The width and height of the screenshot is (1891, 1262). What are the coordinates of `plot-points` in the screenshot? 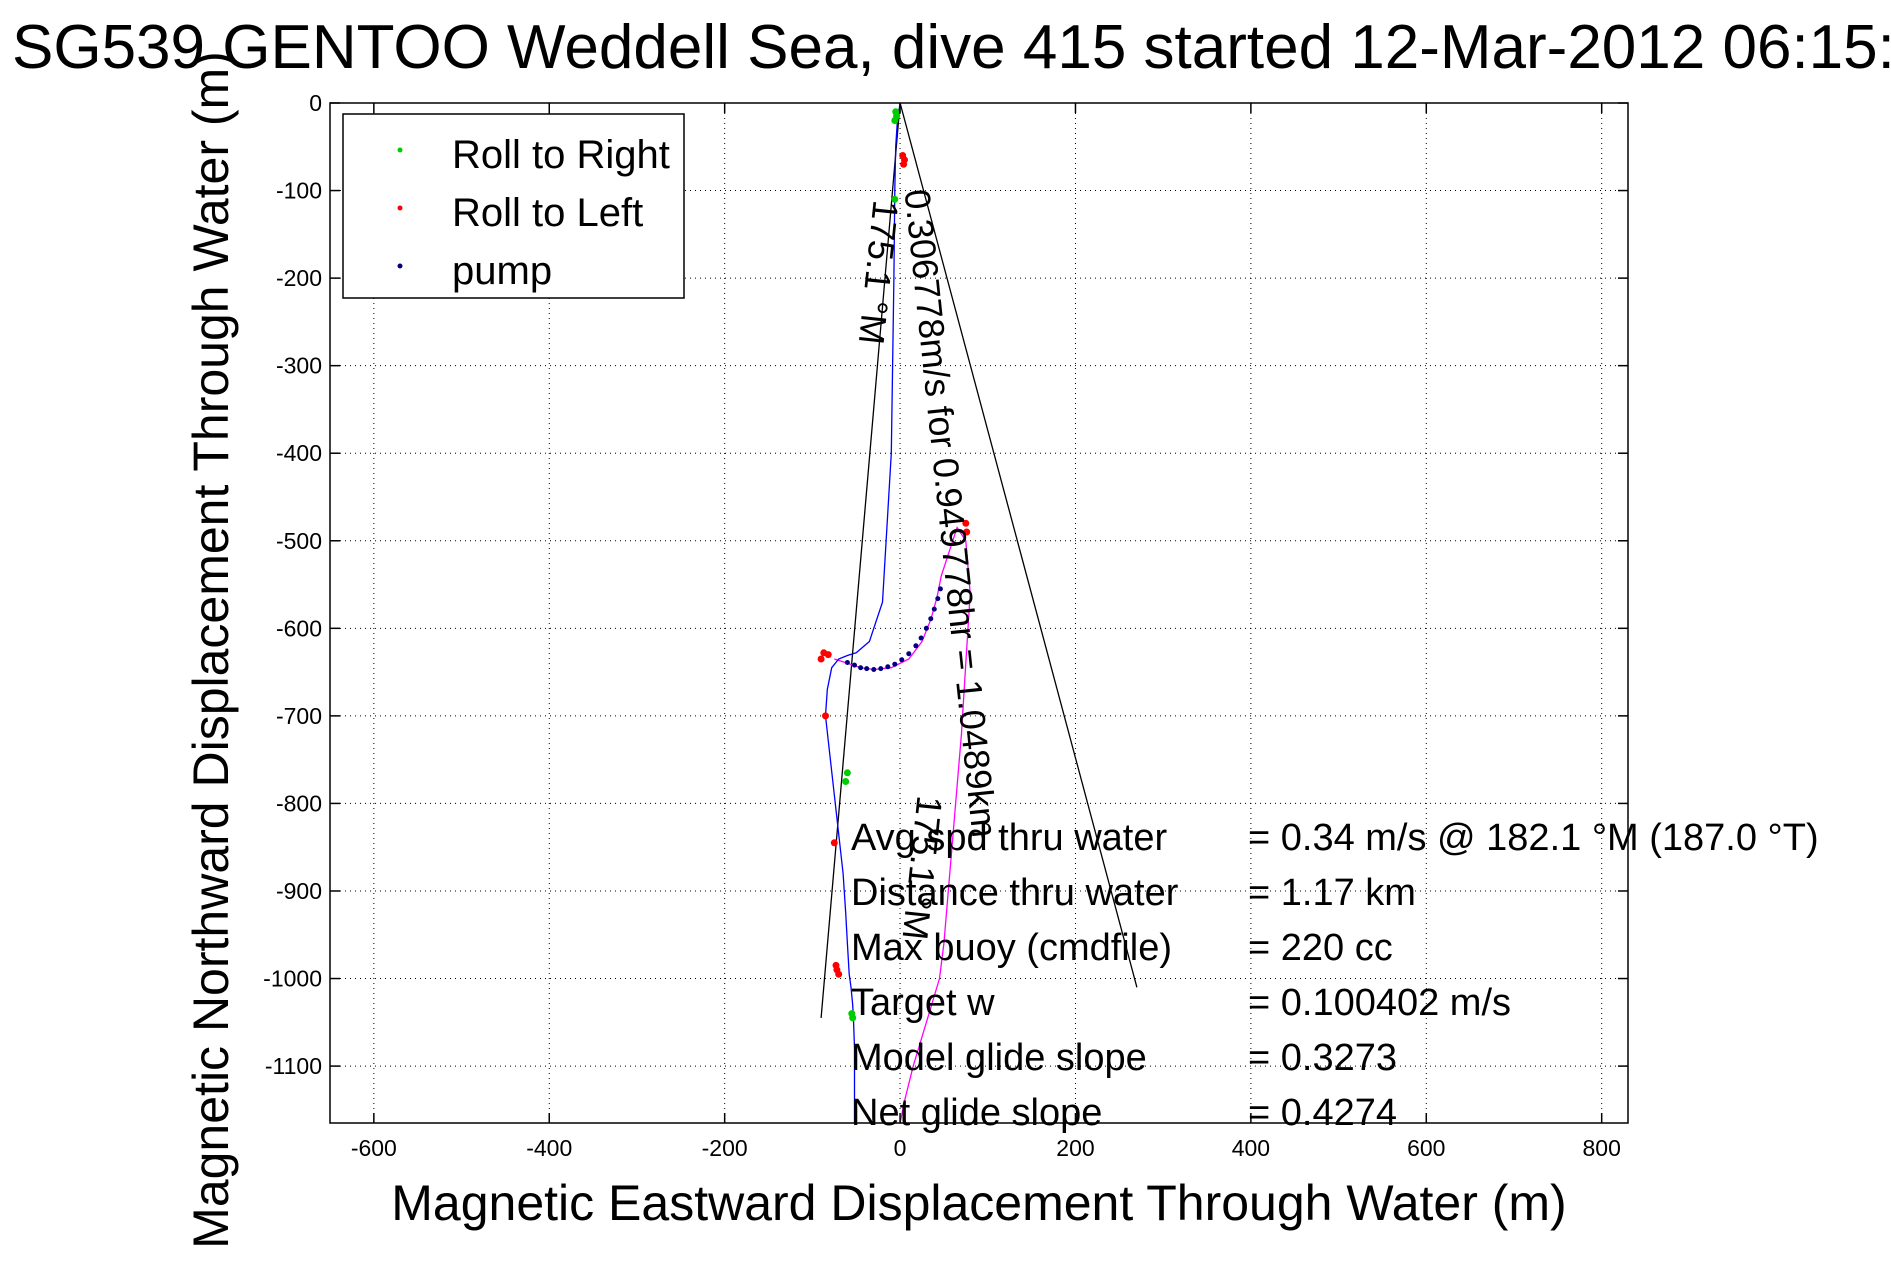 It's located at (894, 565).